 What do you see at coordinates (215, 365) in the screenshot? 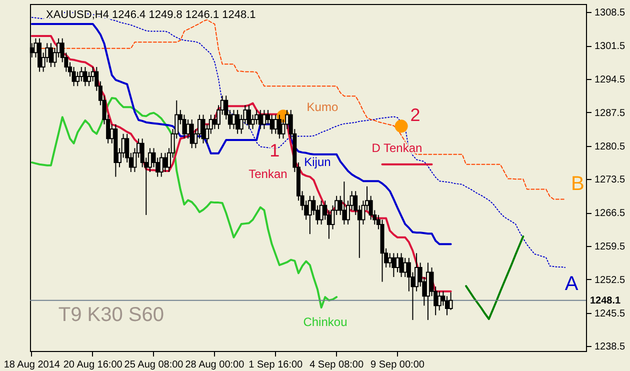
I see `x-tick-label: 28 Aug 00:00` at bounding box center [215, 365].